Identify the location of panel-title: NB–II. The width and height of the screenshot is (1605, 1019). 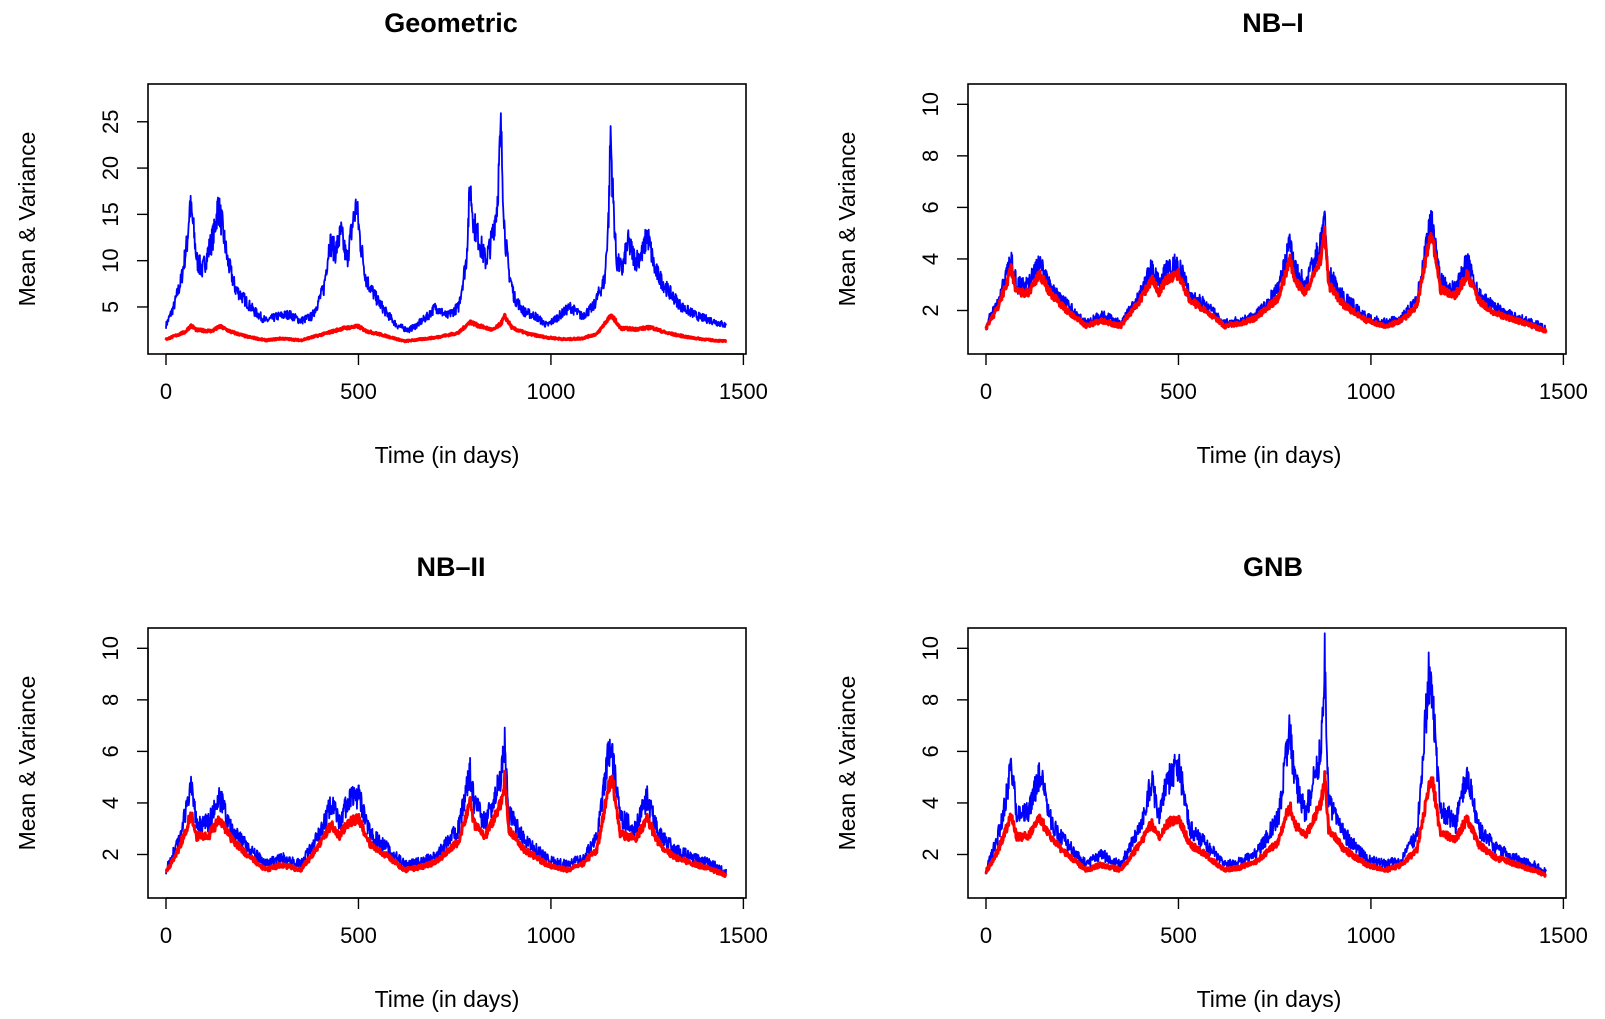
(450, 567).